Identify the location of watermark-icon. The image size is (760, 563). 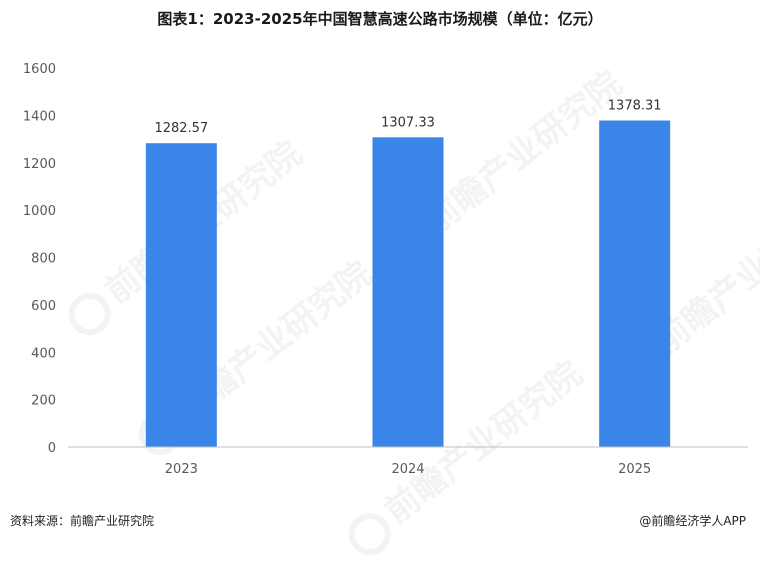
(369, 533).